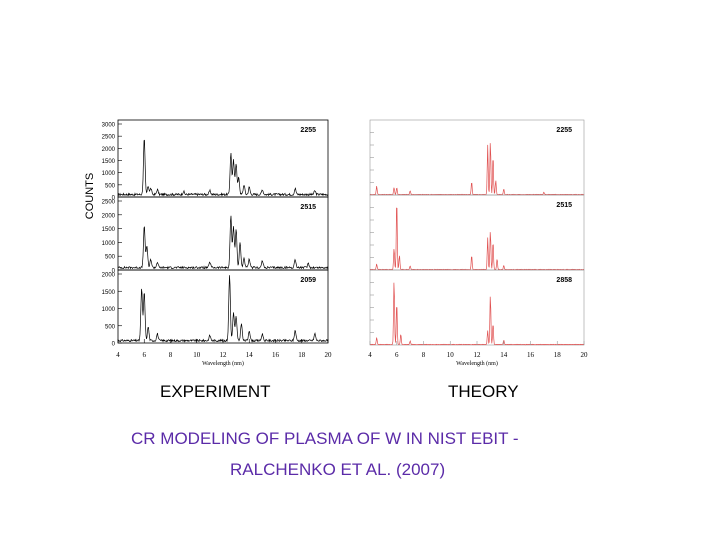  Describe the element at coordinates (215, 391) in the screenshot. I see `experiment-title: EXPERIMENT` at that location.